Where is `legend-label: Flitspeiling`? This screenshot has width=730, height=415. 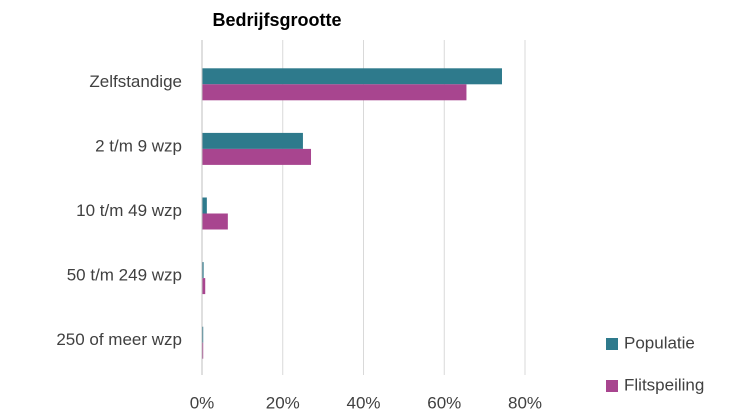
legend-label: Flitspeiling is located at coordinates (664, 384).